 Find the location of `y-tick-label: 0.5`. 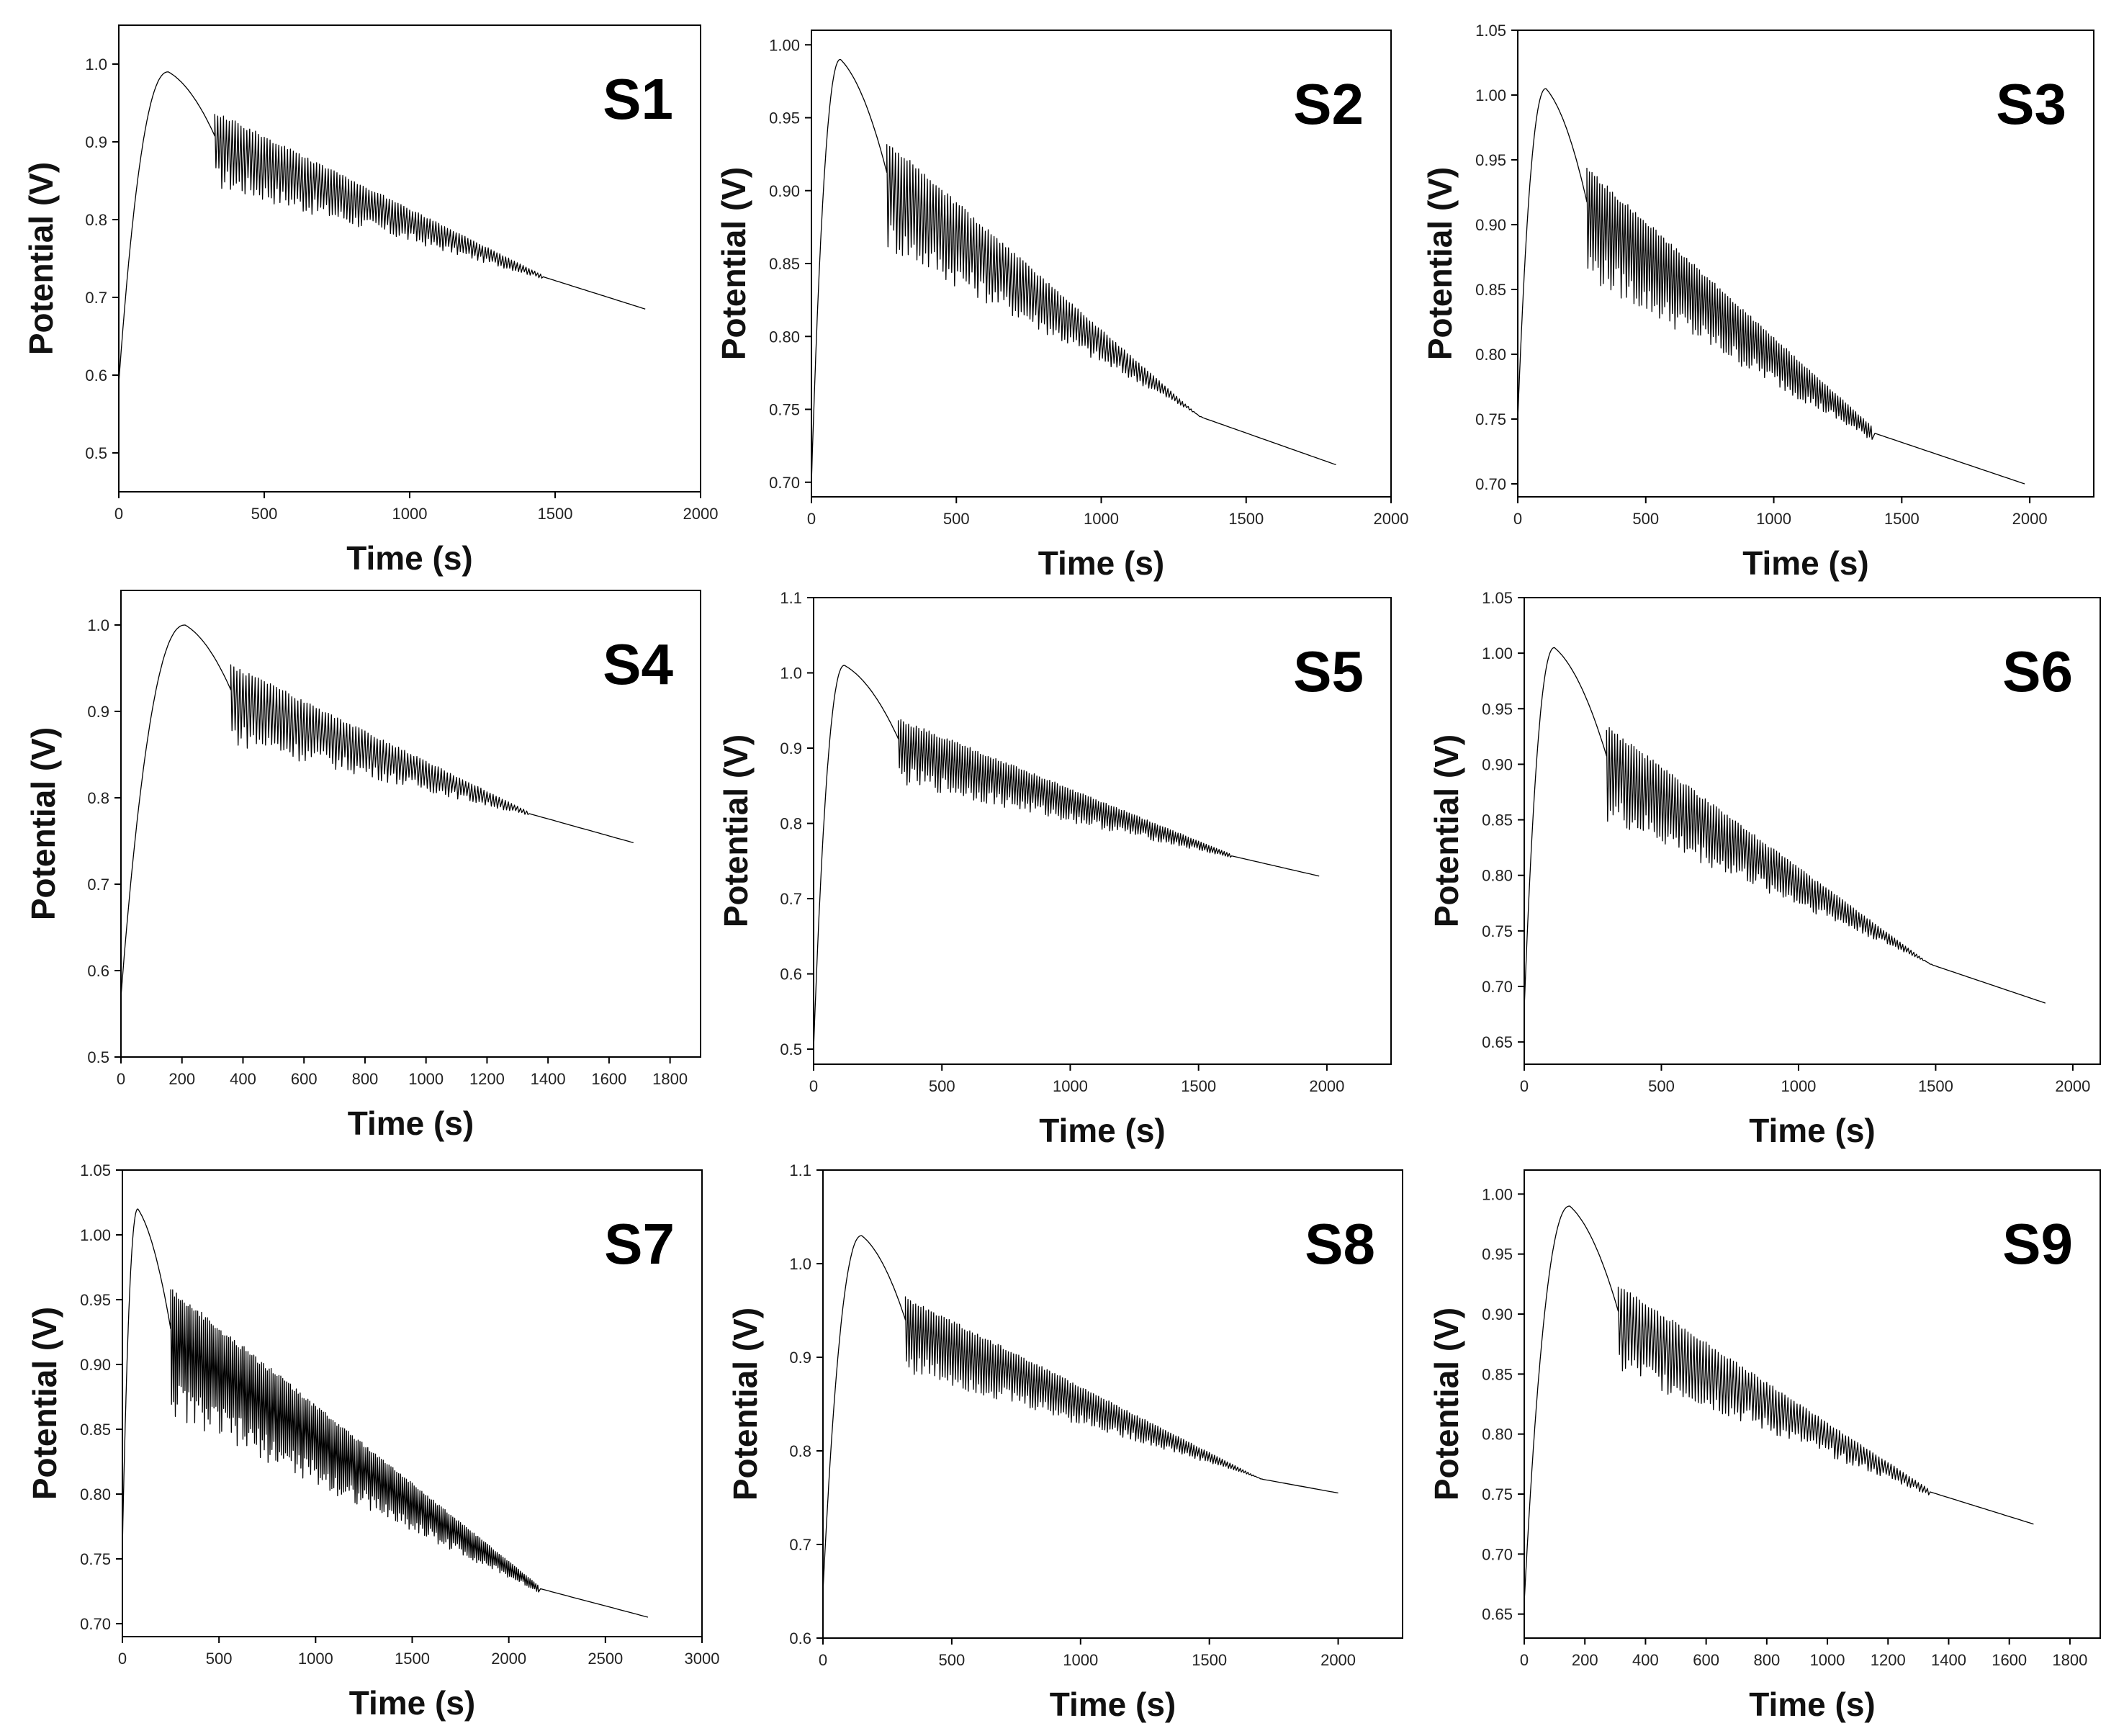

y-tick-label: 0.5 is located at coordinates (791, 1049).